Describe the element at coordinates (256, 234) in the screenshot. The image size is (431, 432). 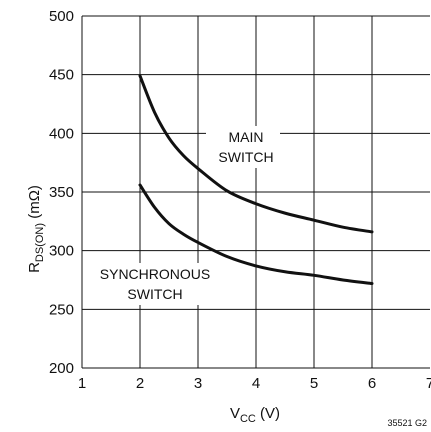
I see `series-line-synchronous-switch` at that location.